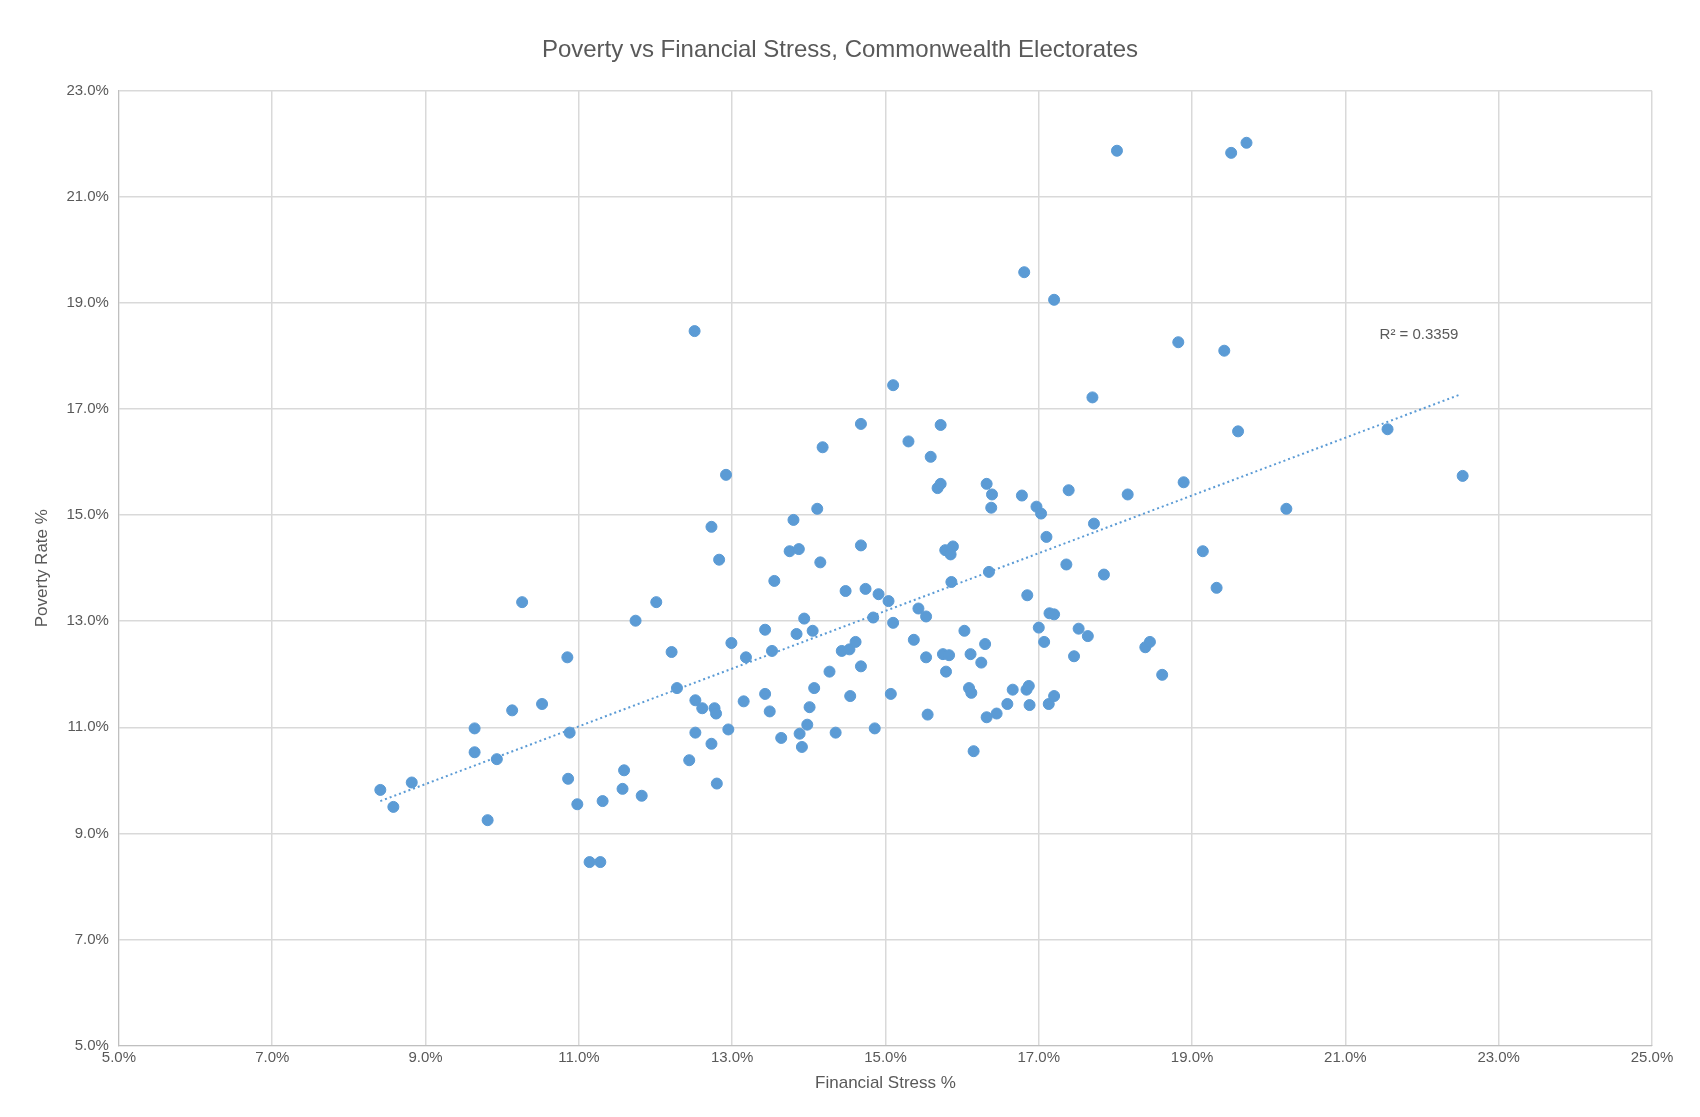 Image resolution: width=1700 pixels, height=1117 pixels. Describe the element at coordinates (87, 514) in the screenshot. I see `y-tick-label: 15.0%` at that location.